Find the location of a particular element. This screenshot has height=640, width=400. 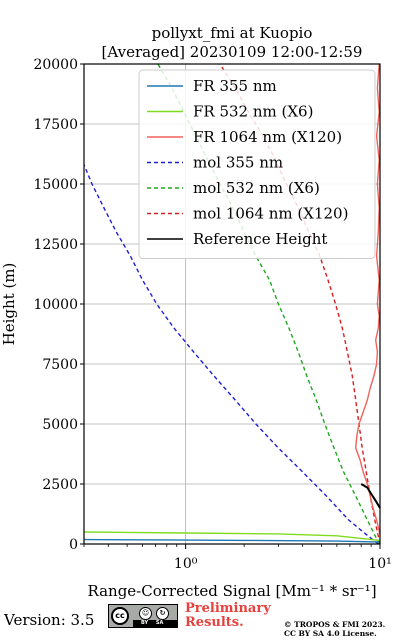

legend-entry-3: mol 355 nm is located at coordinates (238, 163).